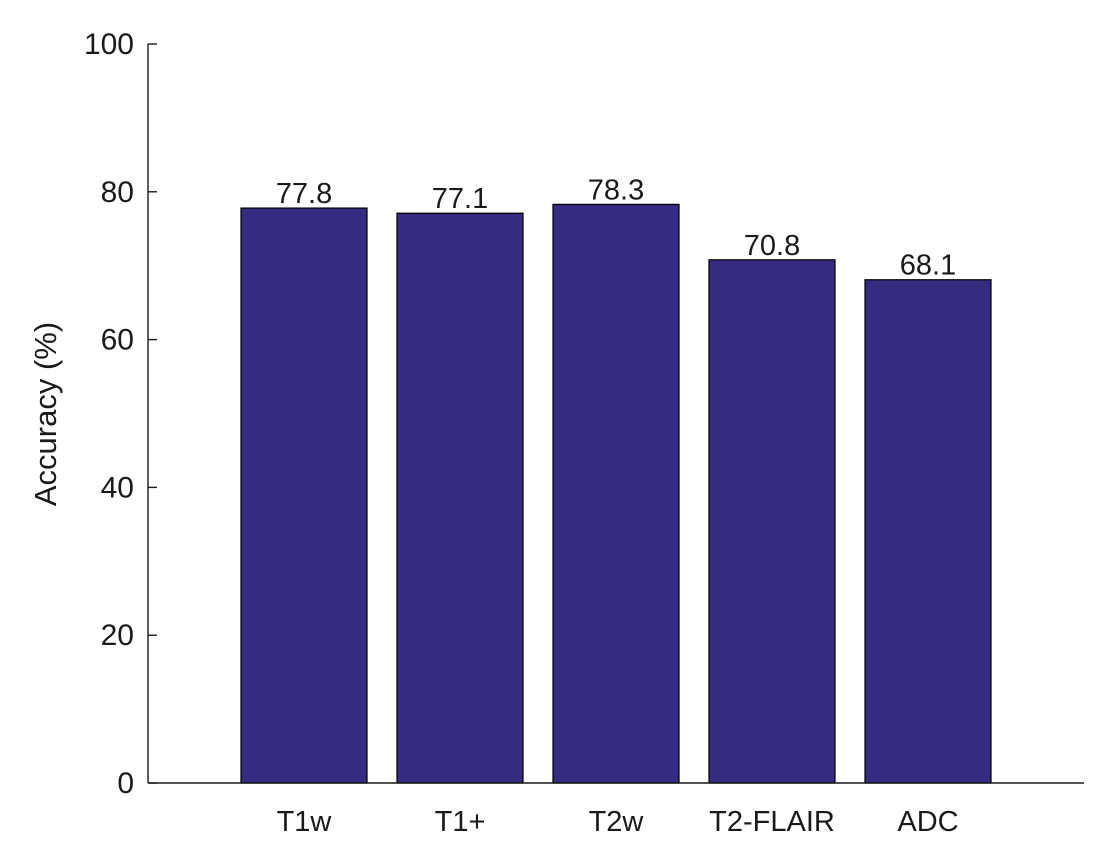  I want to click on x-tick-label: T2-FLAIR, so click(772, 822).